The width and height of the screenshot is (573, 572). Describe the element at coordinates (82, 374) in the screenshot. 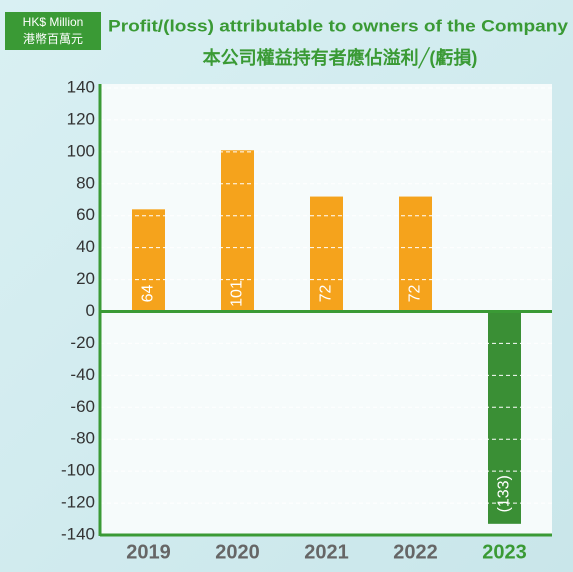

I see `y-tick-label: -40` at that location.